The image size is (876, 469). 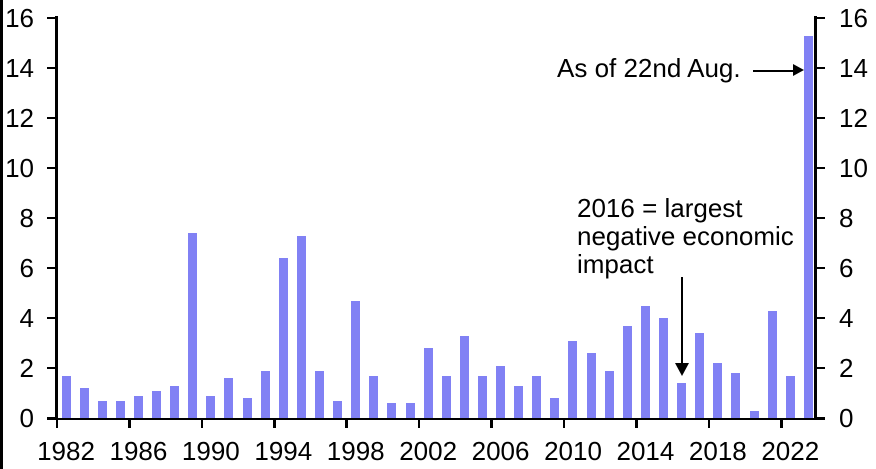 What do you see at coordinates (428, 451) in the screenshot?
I see `x-axis-label: 2002` at bounding box center [428, 451].